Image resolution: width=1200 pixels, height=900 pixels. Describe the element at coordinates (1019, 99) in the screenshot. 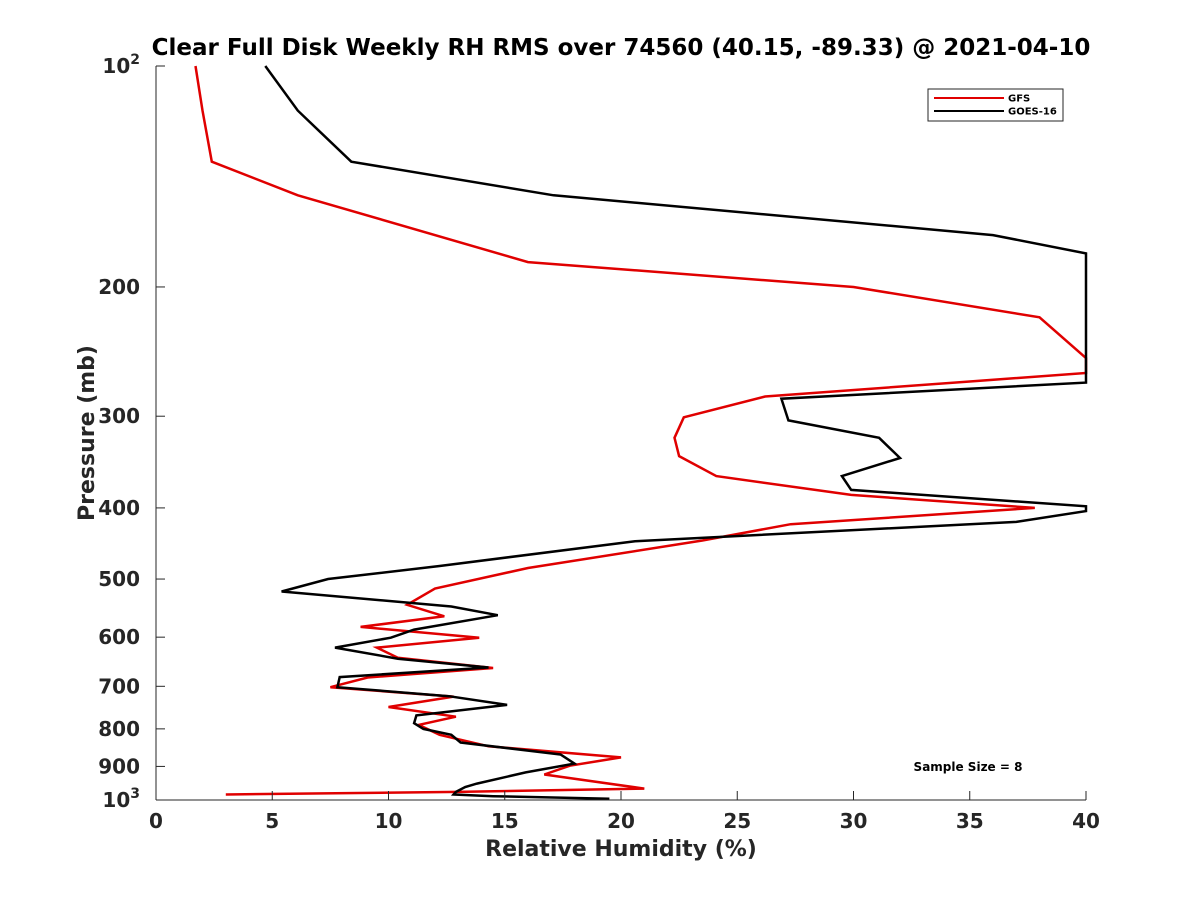

I see `legend-label-gfs: GFS` at that location.